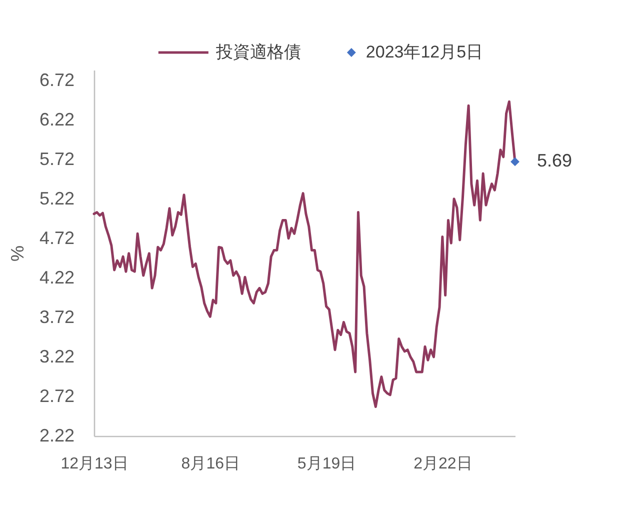  Describe the element at coordinates (56, 158) in the screenshot. I see `y-tick-label: 5.72` at that location.